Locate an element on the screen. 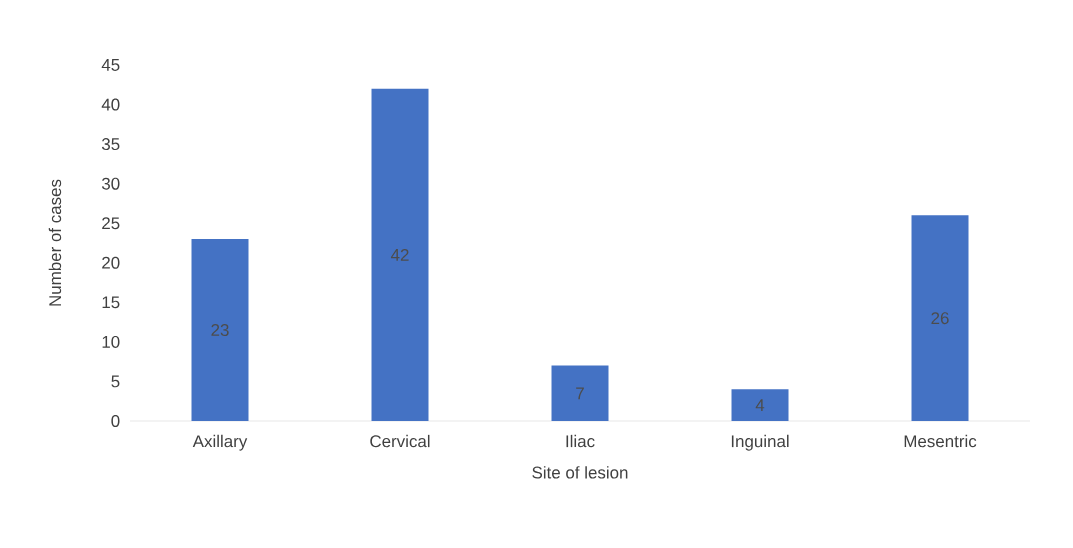 This screenshot has height=548, width=1073. y-tick-label: 45 is located at coordinates (110, 65).